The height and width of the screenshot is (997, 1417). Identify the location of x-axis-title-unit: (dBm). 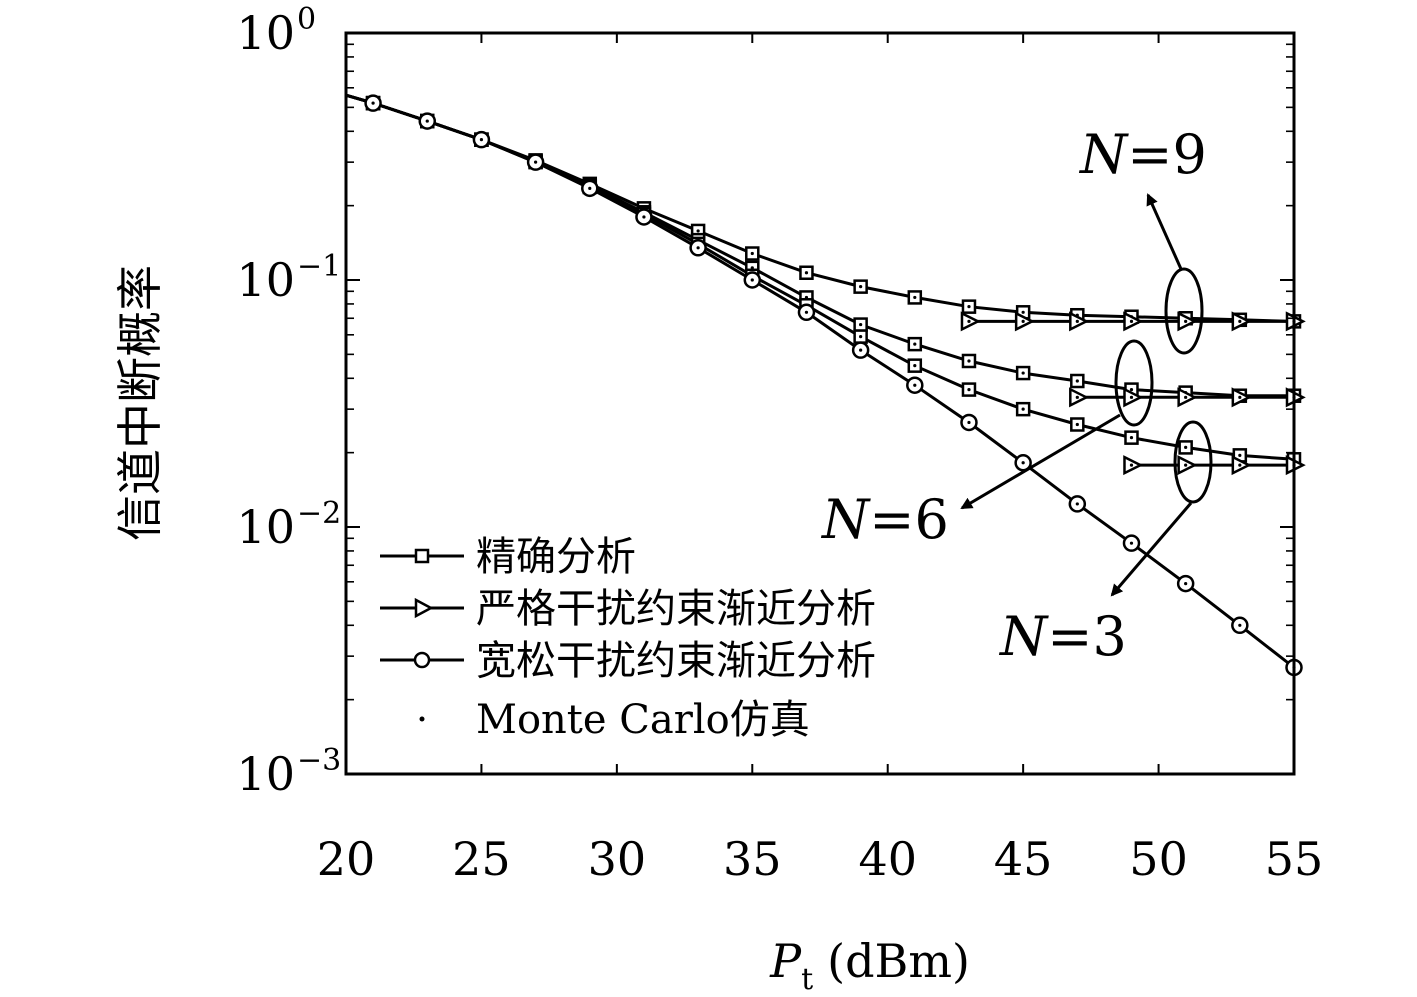
(898, 961).